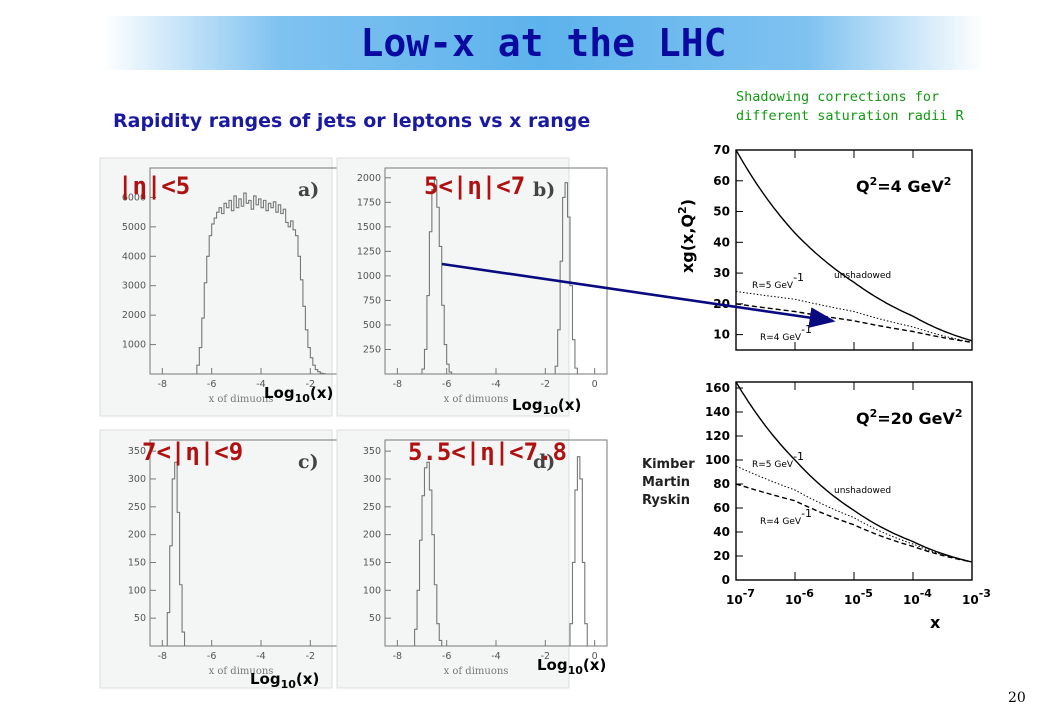 The image size is (1040, 720). I want to click on y-tick-label: 10, so click(721, 335).